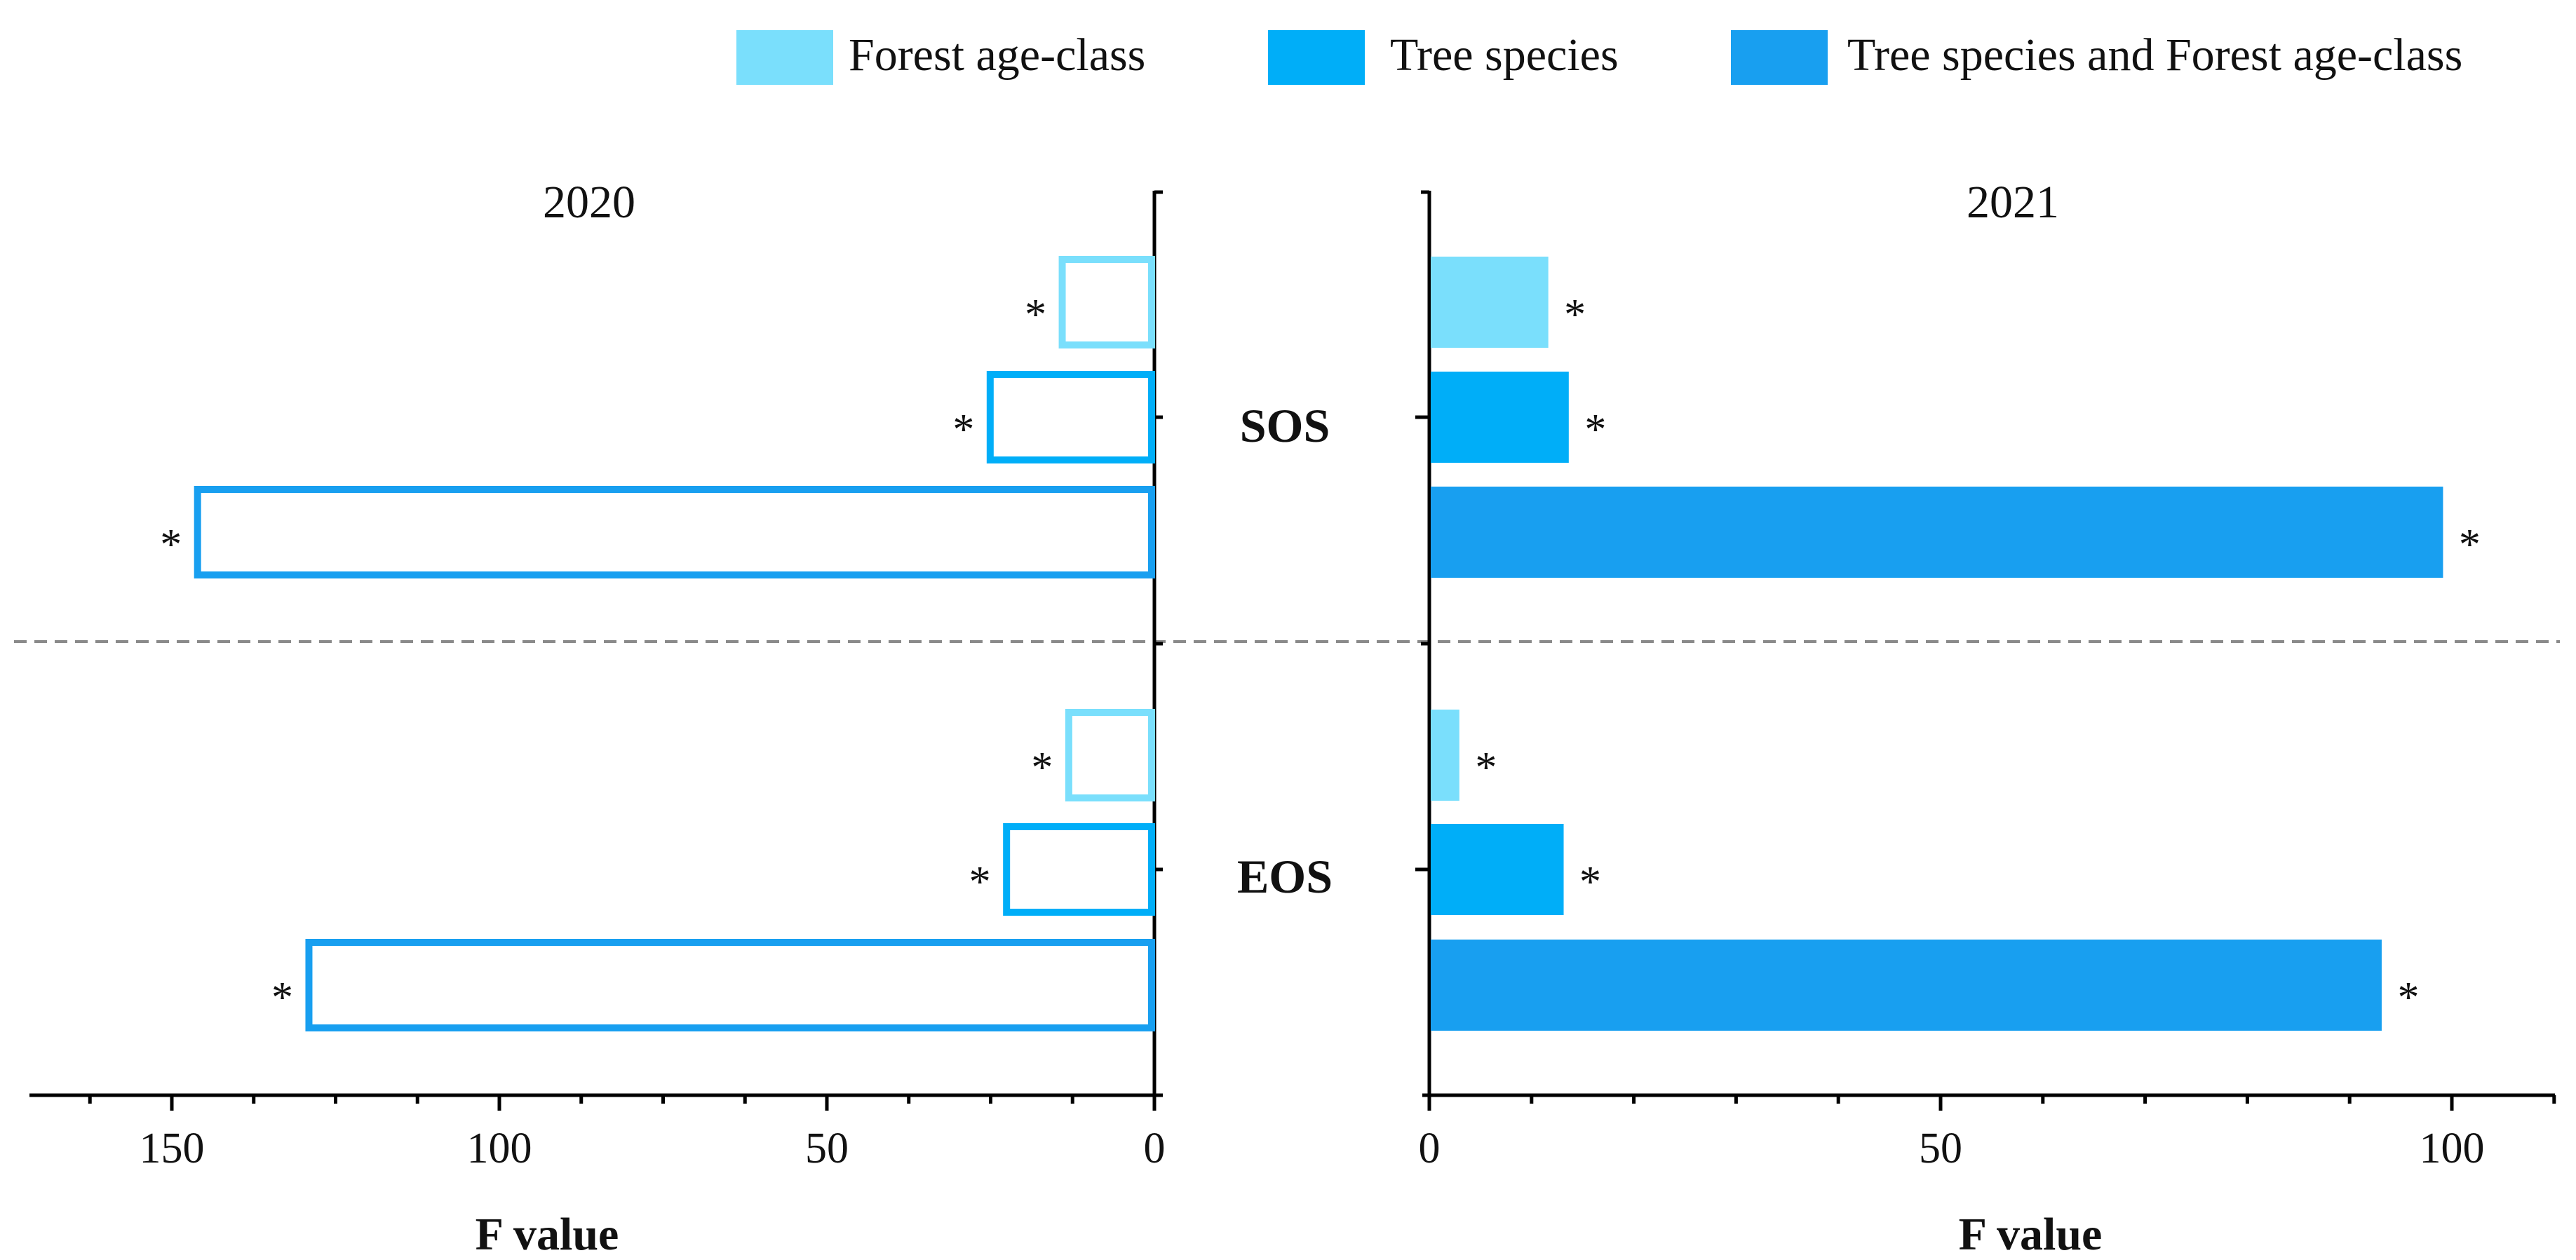 The height and width of the screenshot is (1260, 2576). Describe the element at coordinates (827, 1148) in the screenshot. I see `x-tick-label-2020-50: 50` at that location.